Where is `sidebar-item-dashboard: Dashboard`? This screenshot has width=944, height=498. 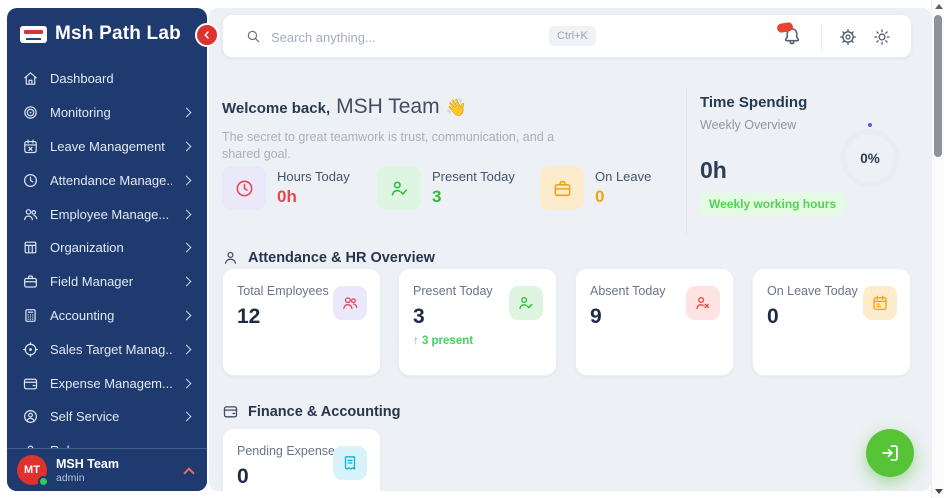 sidebar-item-dashboard: Dashboard is located at coordinates (107, 79).